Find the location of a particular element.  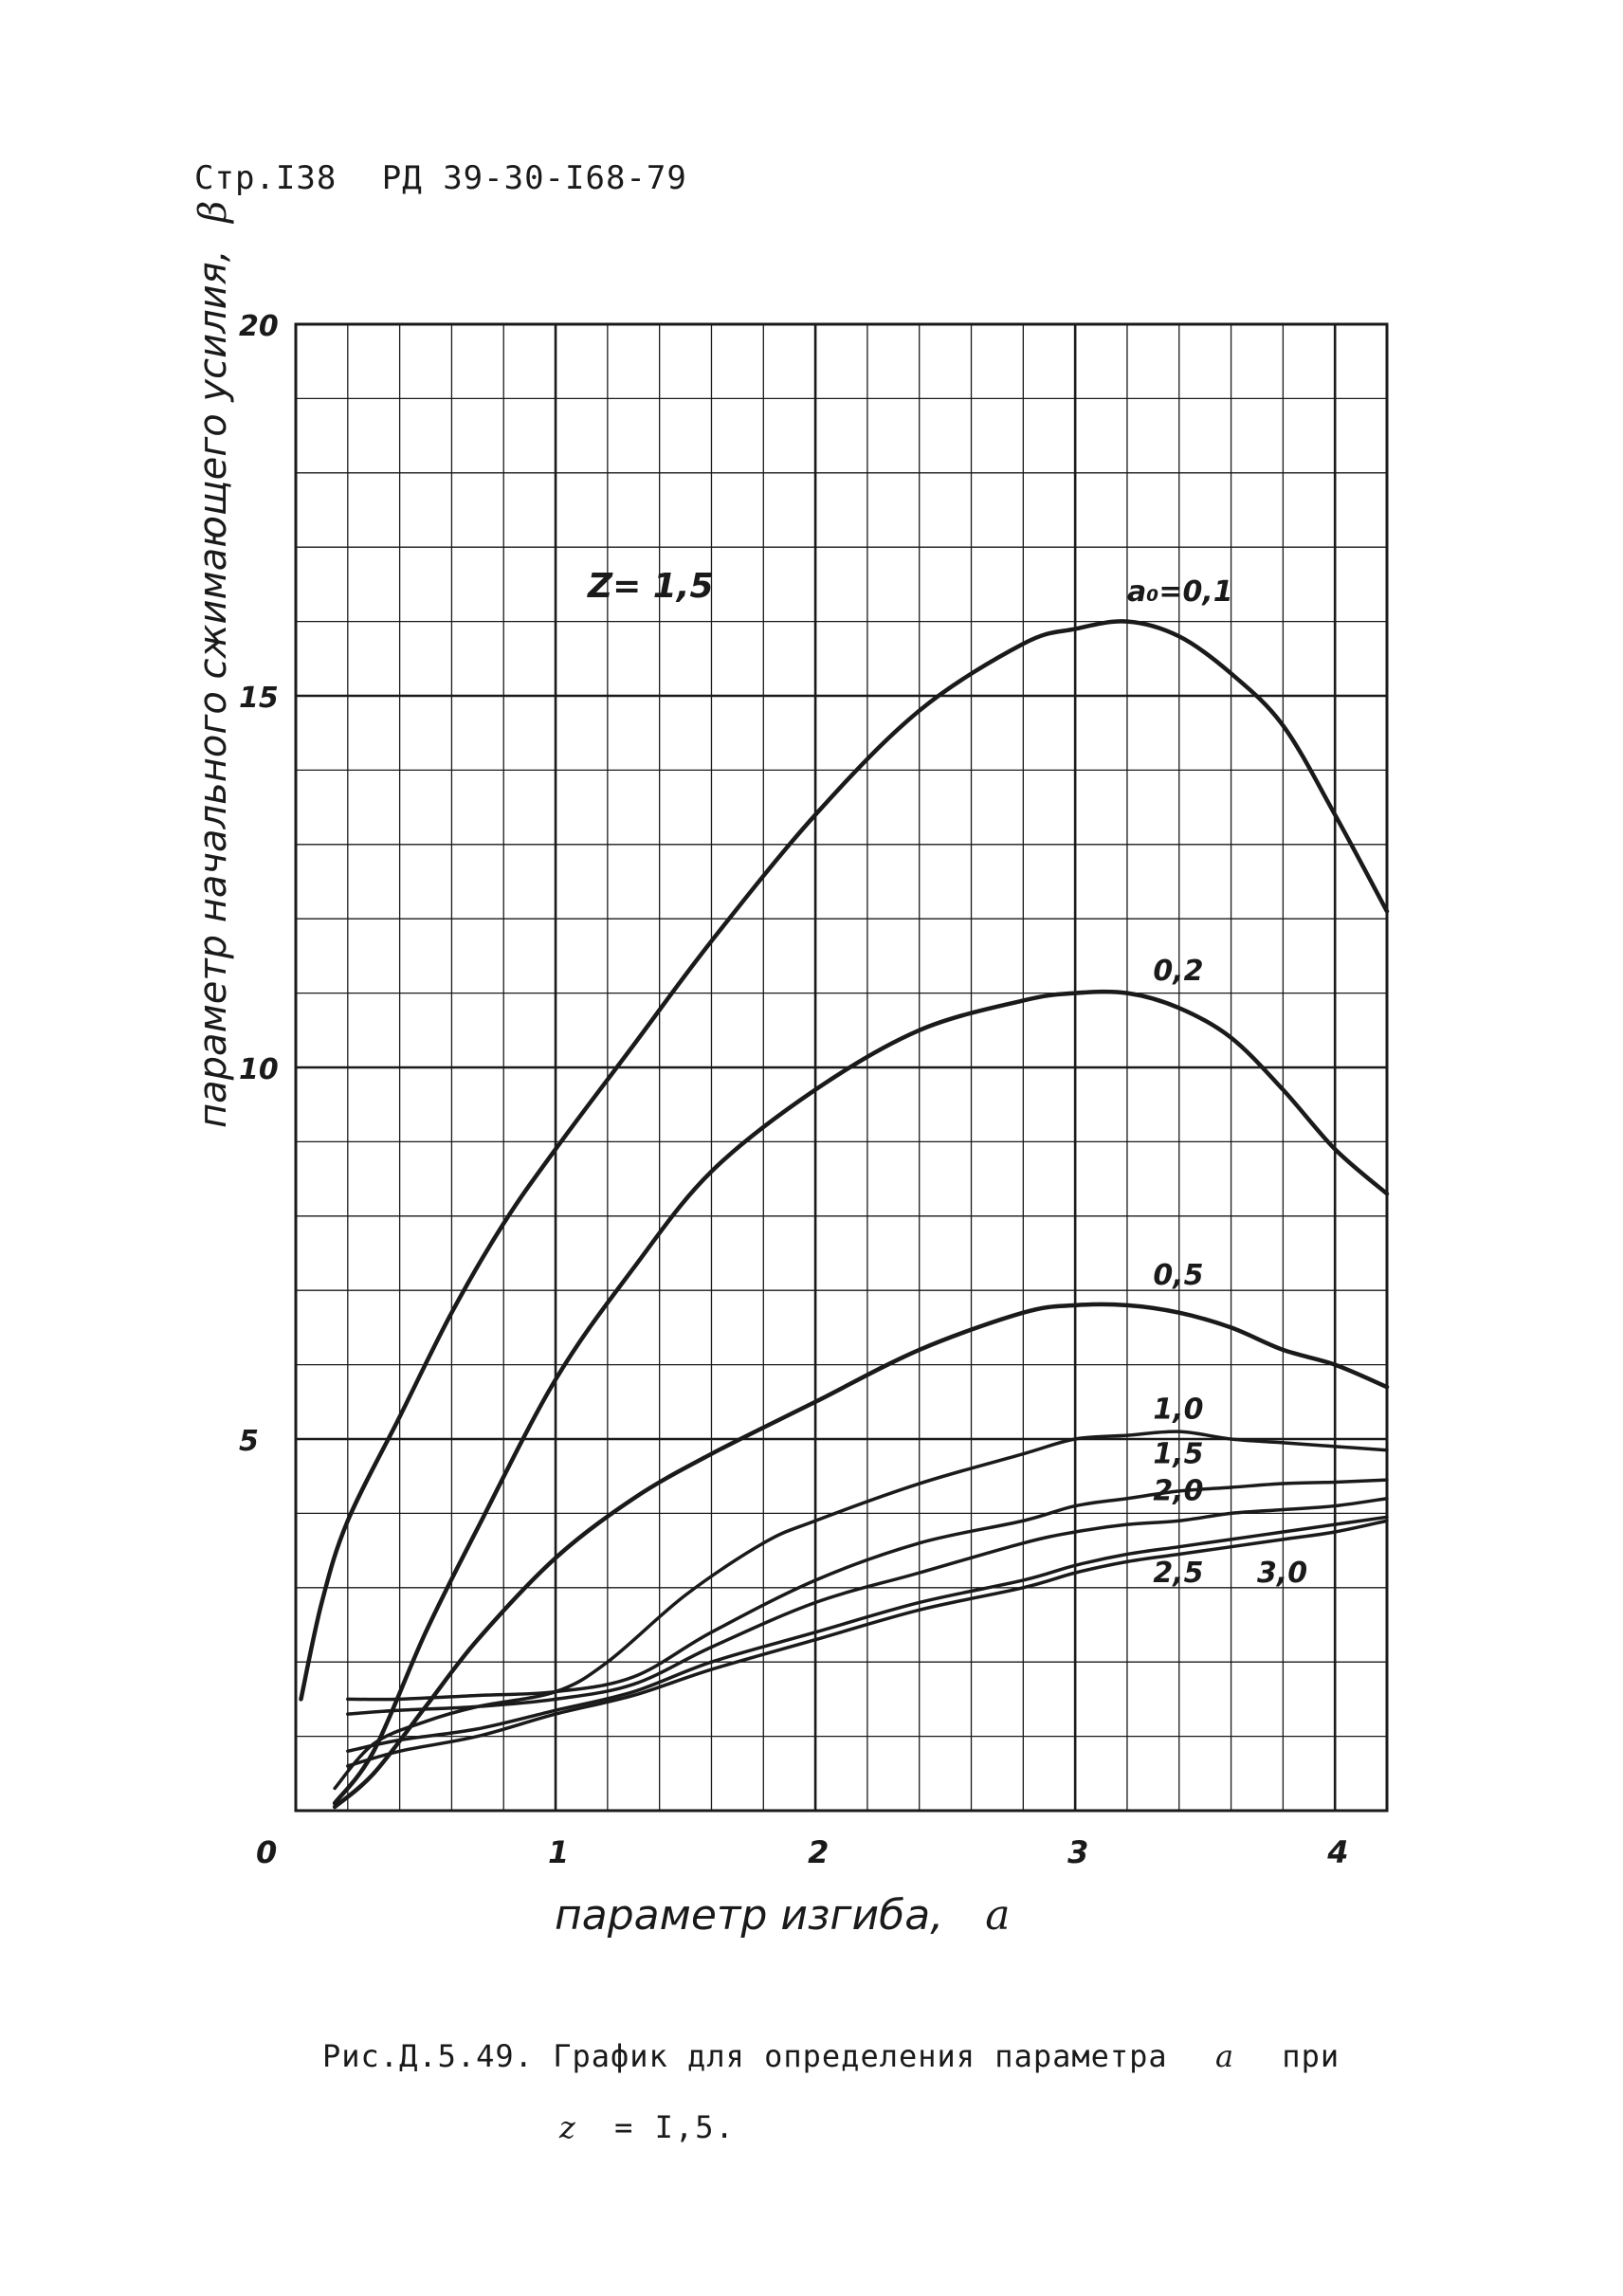

x-tick-label-4: 4 is located at coordinates (1337, 1852).